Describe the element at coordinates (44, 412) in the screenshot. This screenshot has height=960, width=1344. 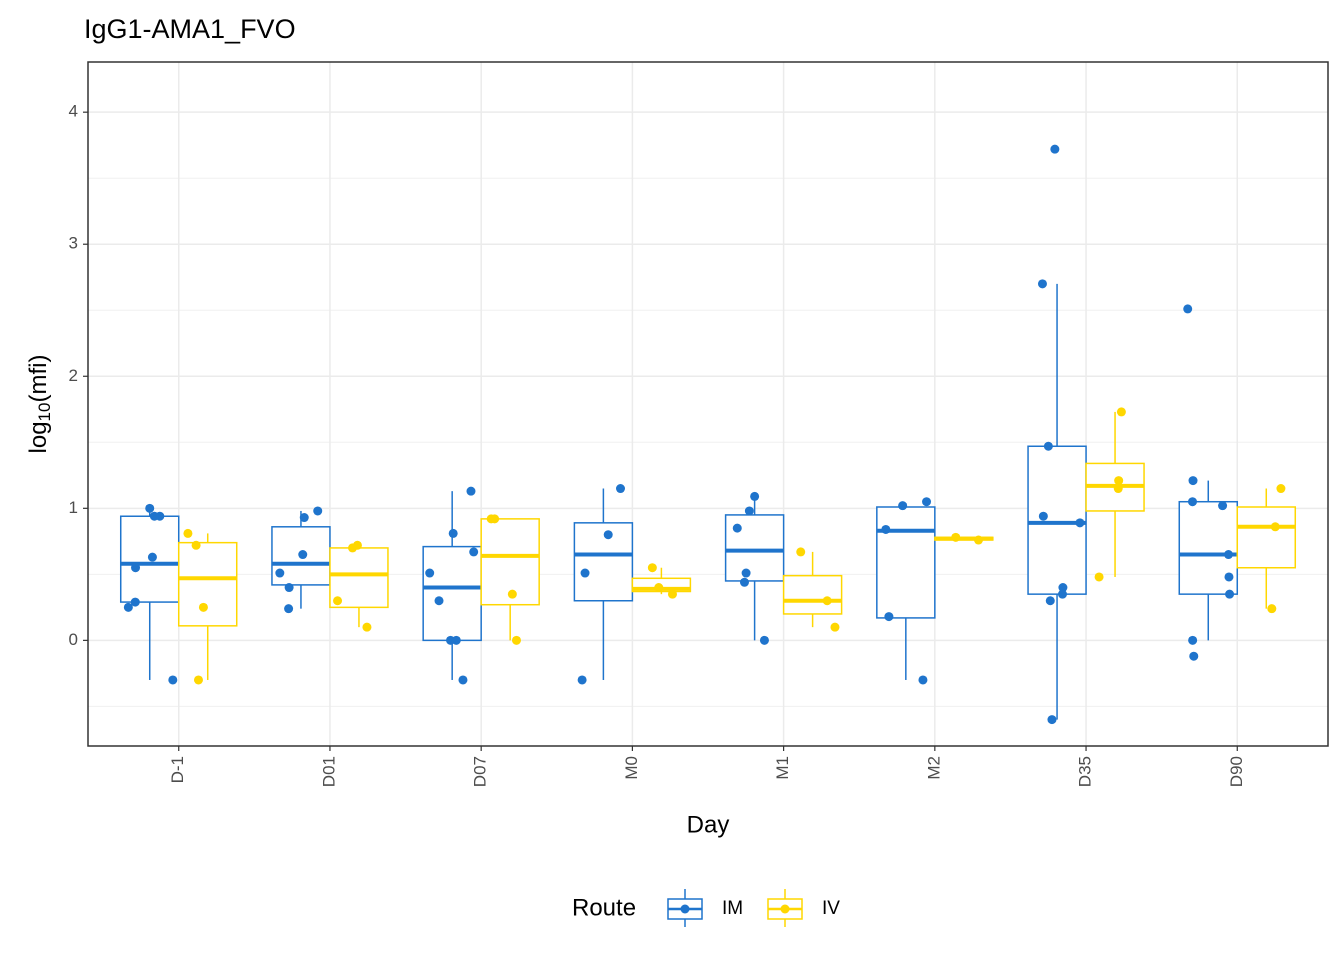
I see `y-title-part: 10` at that location.